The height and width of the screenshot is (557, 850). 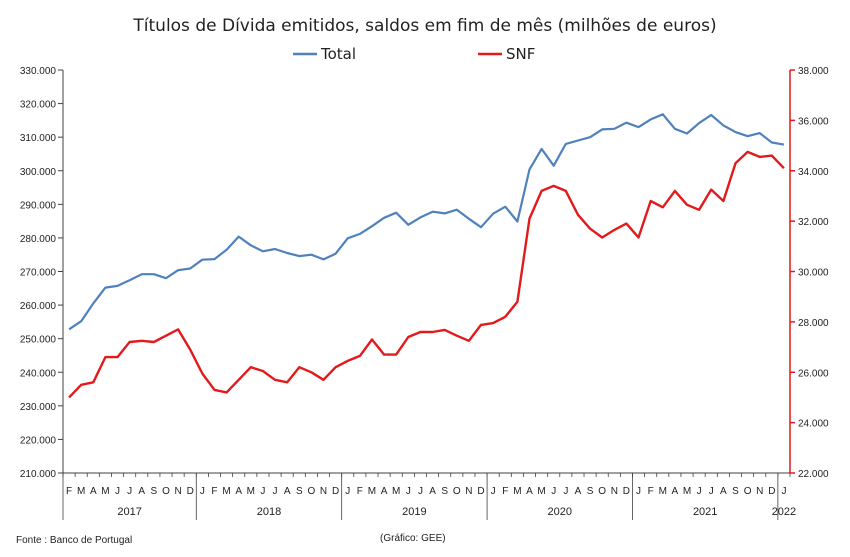 I want to click on y-left-tick-label: 300.000, so click(x=38, y=172).